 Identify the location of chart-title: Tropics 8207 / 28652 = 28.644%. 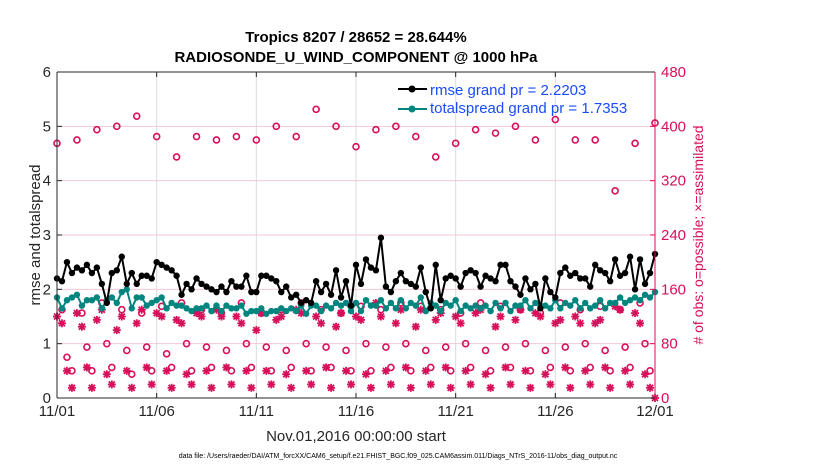
(355, 37).